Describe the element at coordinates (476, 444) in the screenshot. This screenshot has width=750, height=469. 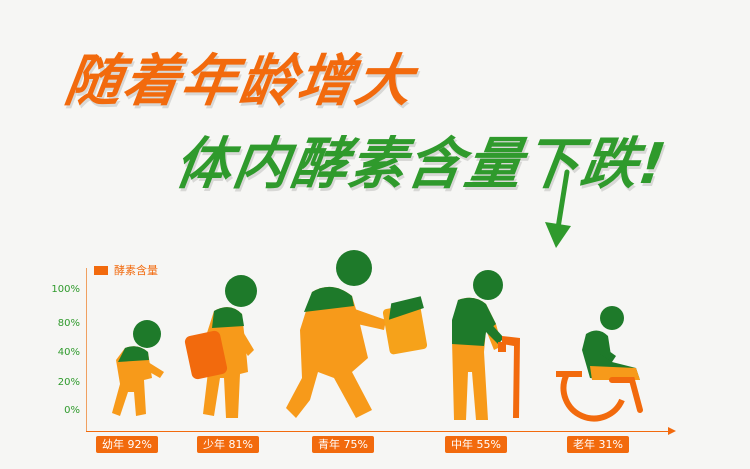
I see `category-label-middle-age: 中年 55%` at that location.